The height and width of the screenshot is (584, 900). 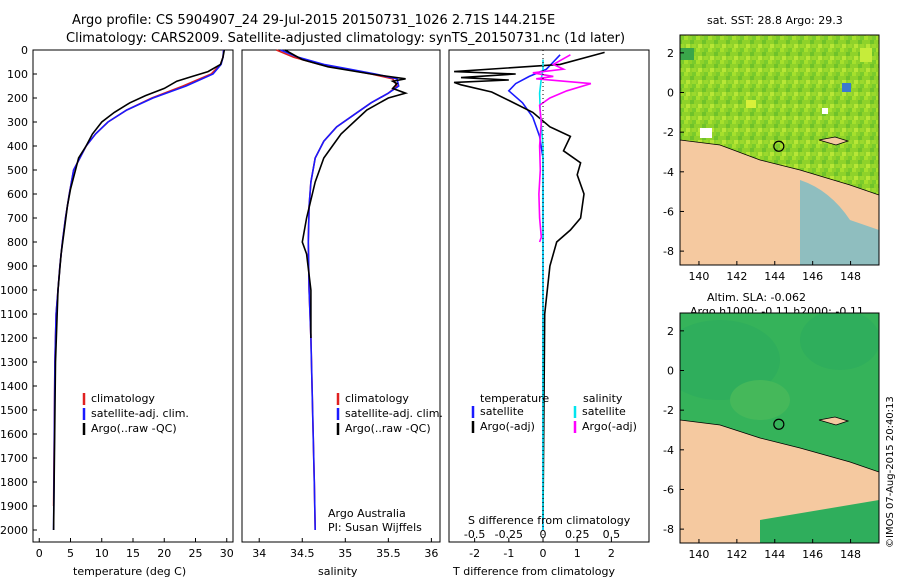 What do you see at coordinates (514, 398) in the screenshot?
I see `legend-heading-temperature: temperature` at bounding box center [514, 398].